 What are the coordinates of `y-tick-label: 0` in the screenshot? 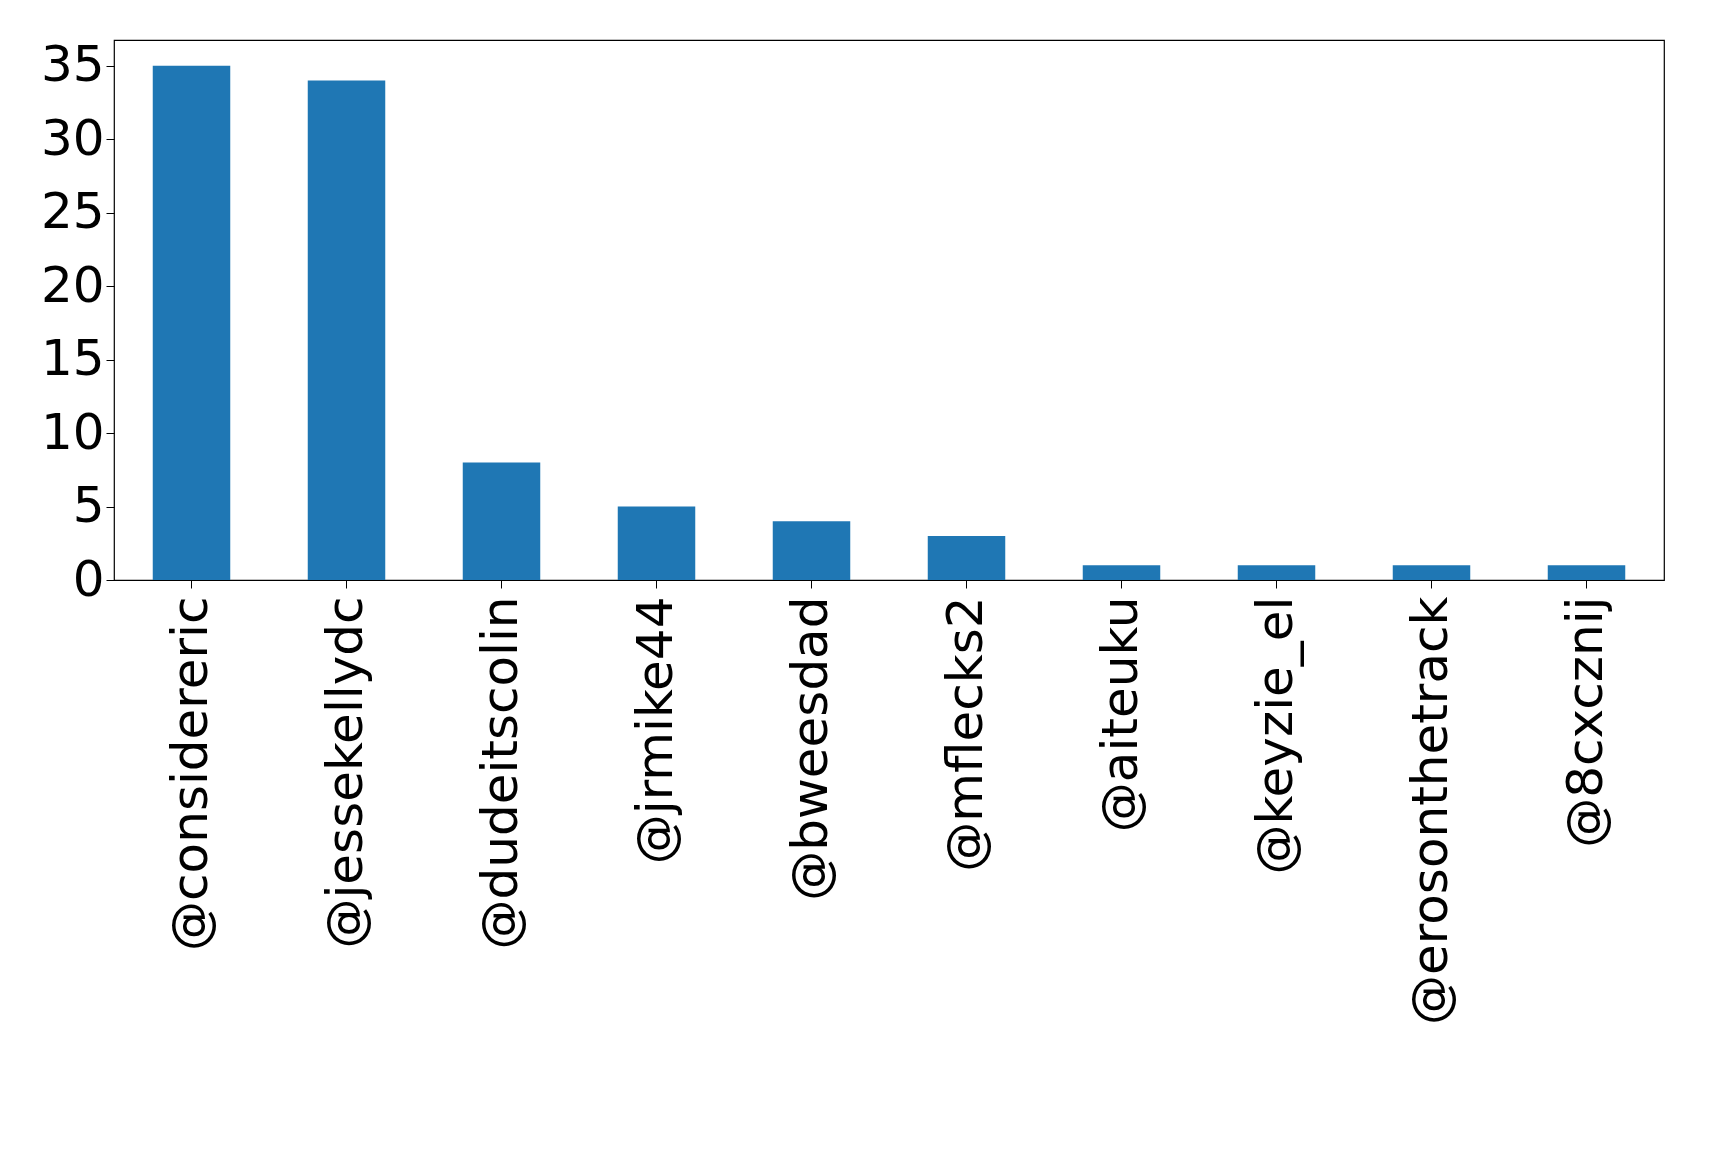 It's located at (88, 578).